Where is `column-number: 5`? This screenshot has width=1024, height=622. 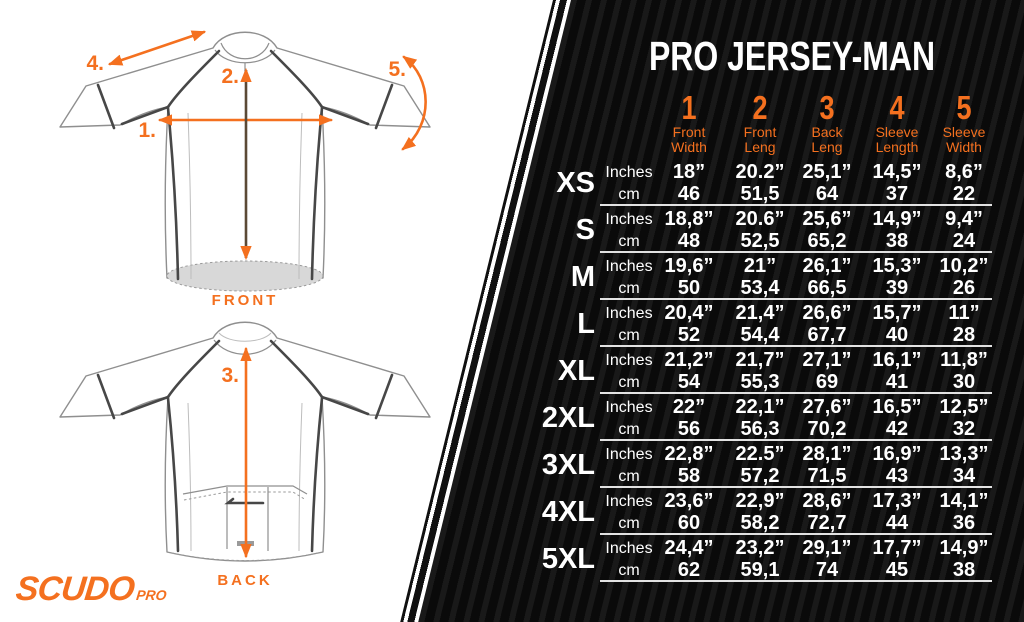
column-number: 5 is located at coordinates (964, 107).